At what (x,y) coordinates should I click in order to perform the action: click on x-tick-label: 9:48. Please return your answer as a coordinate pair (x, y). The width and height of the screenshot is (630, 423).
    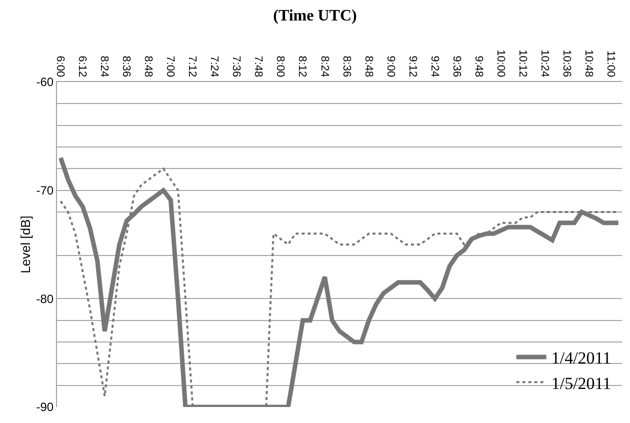
    Looking at the image, I should click on (478, 67).